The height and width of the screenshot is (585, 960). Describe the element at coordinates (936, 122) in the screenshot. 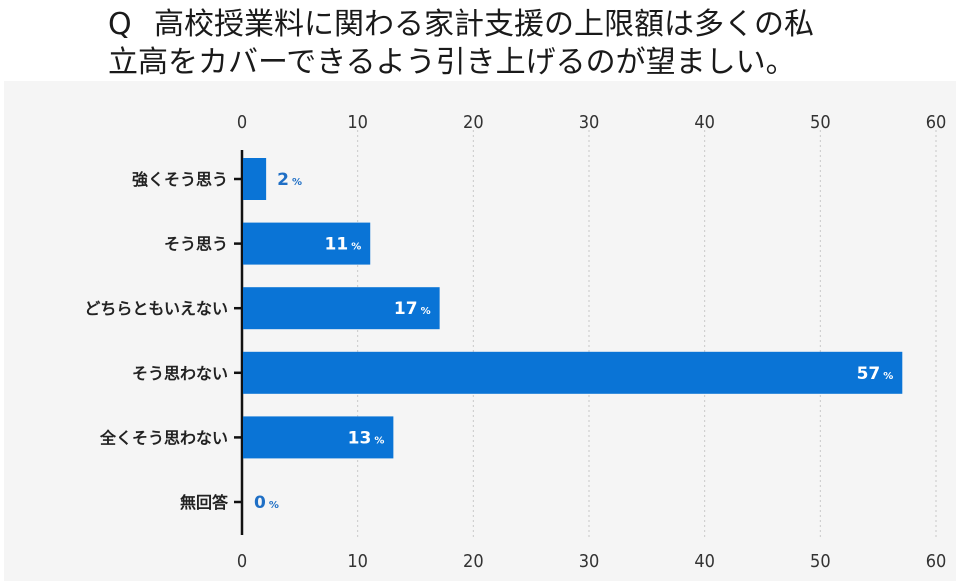

I see `x-tick-top-60: 60` at that location.